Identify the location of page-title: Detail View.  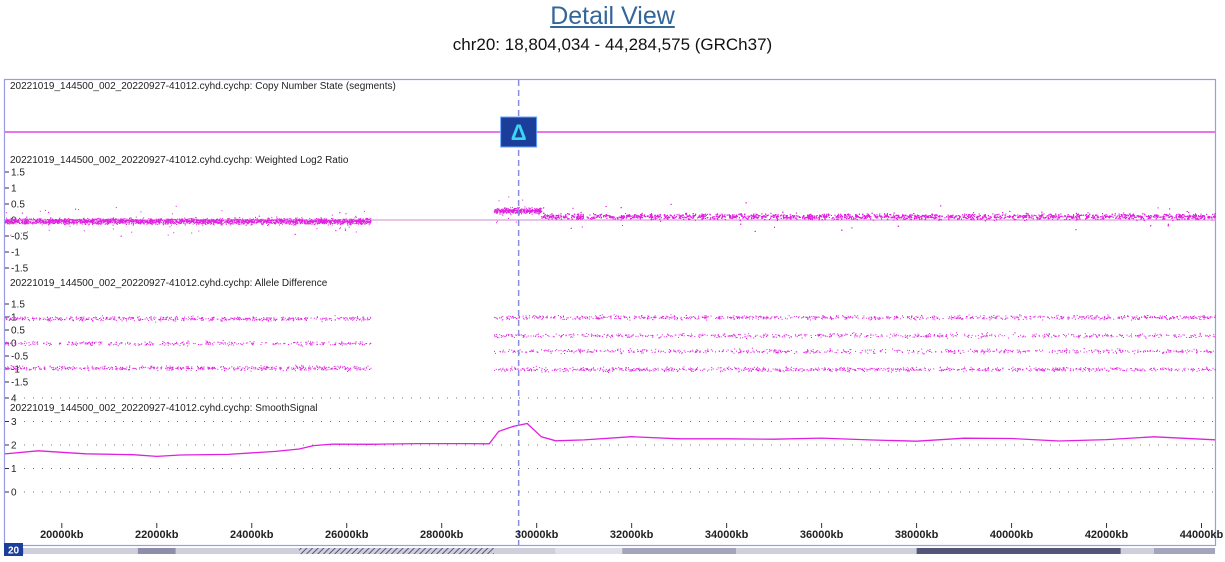
(612, 16).